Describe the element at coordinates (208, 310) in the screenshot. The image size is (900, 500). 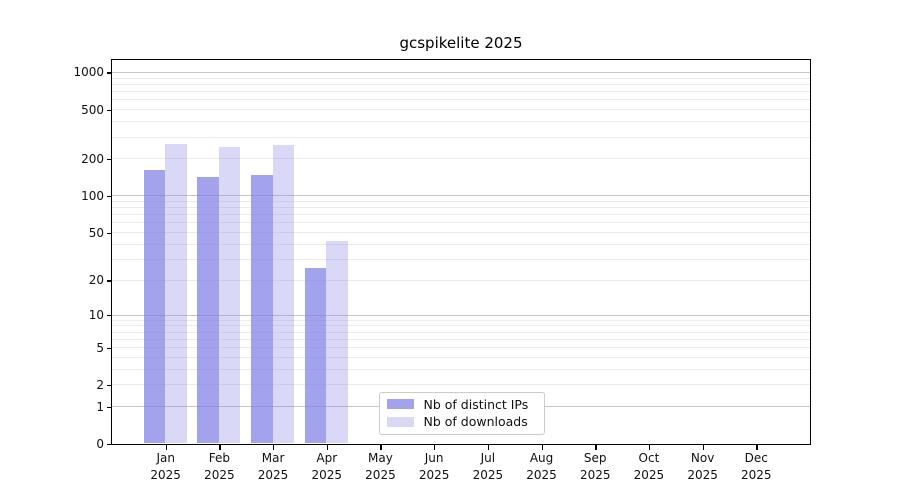
I see `bar-distinct-ips-feb` at that location.